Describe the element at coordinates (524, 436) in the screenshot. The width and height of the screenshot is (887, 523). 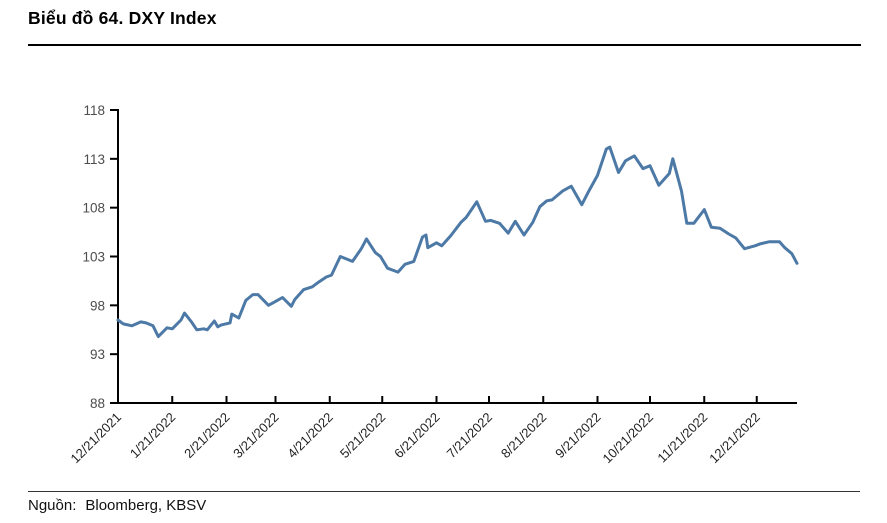
I see `x-tick-label: 8/21/2022` at that location.